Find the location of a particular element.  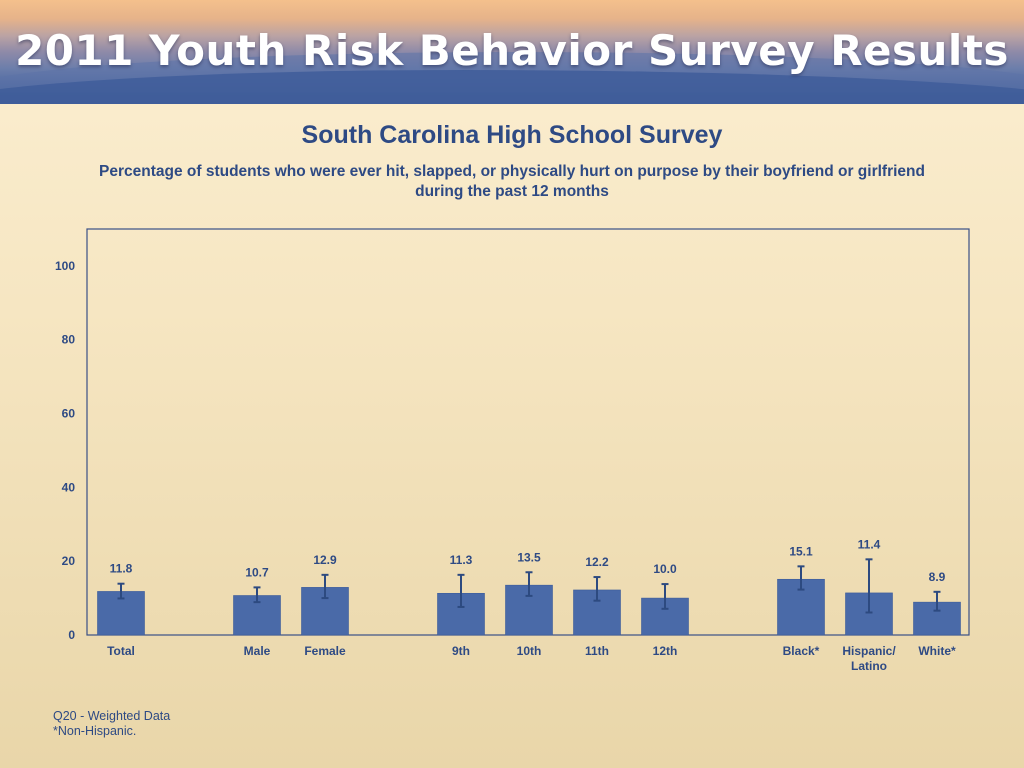

chart-title: South Carolina High School Survey is located at coordinates (512, 135).